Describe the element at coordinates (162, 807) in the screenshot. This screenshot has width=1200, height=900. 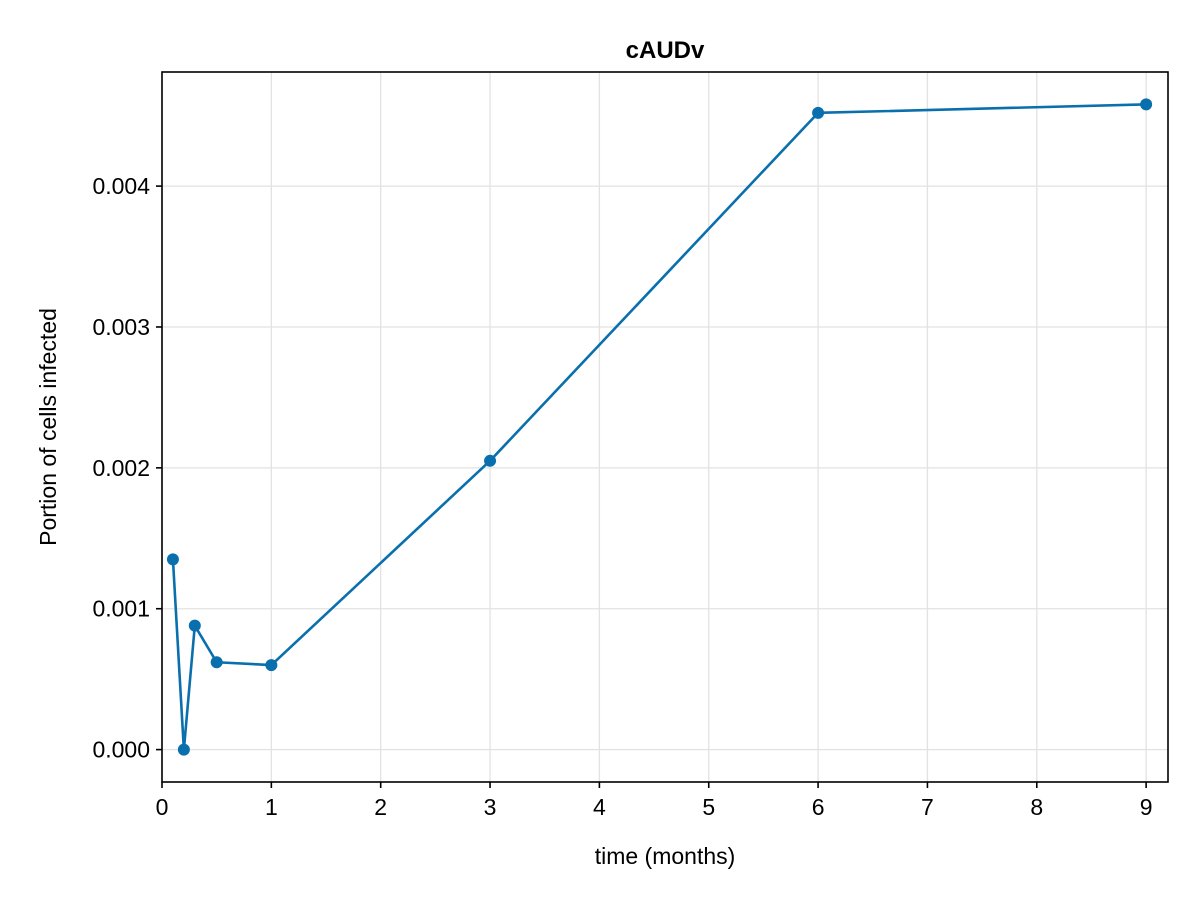
I see `x-tick-label: 0` at that location.